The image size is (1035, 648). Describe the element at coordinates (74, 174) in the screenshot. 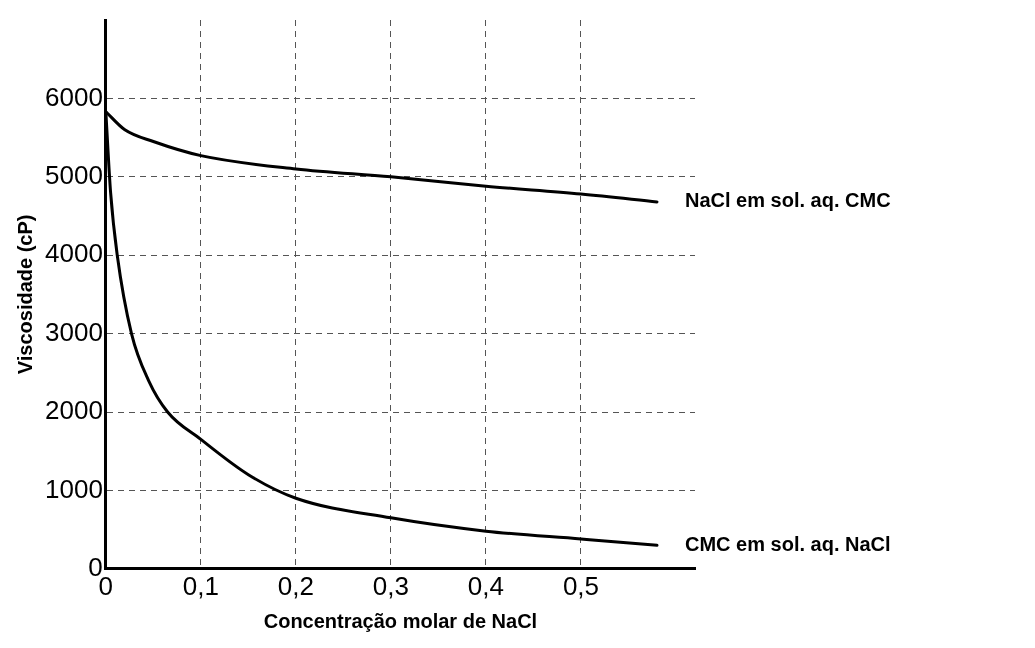

I see `y-tick-label: 5000` at that location.